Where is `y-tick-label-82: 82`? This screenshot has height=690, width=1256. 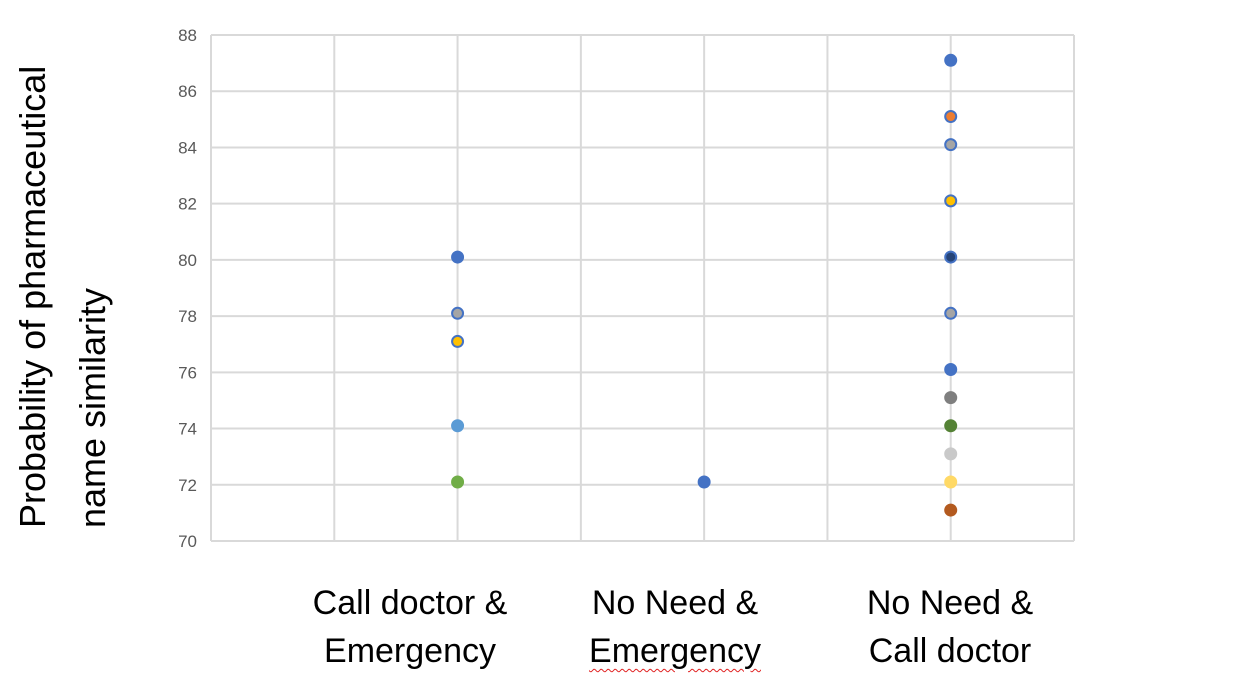
y-tick-label-82: 82 is located at coordinates (187, 204).